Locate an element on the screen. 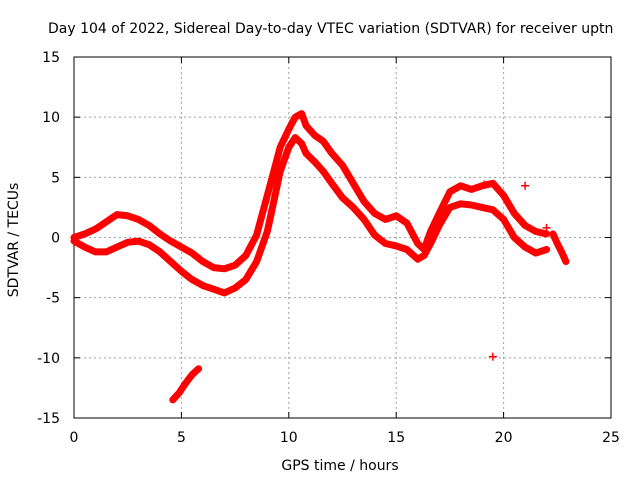 This screenshot has width=640, height=480. y-tick-label: 0 is located at coordinates (55, 239).